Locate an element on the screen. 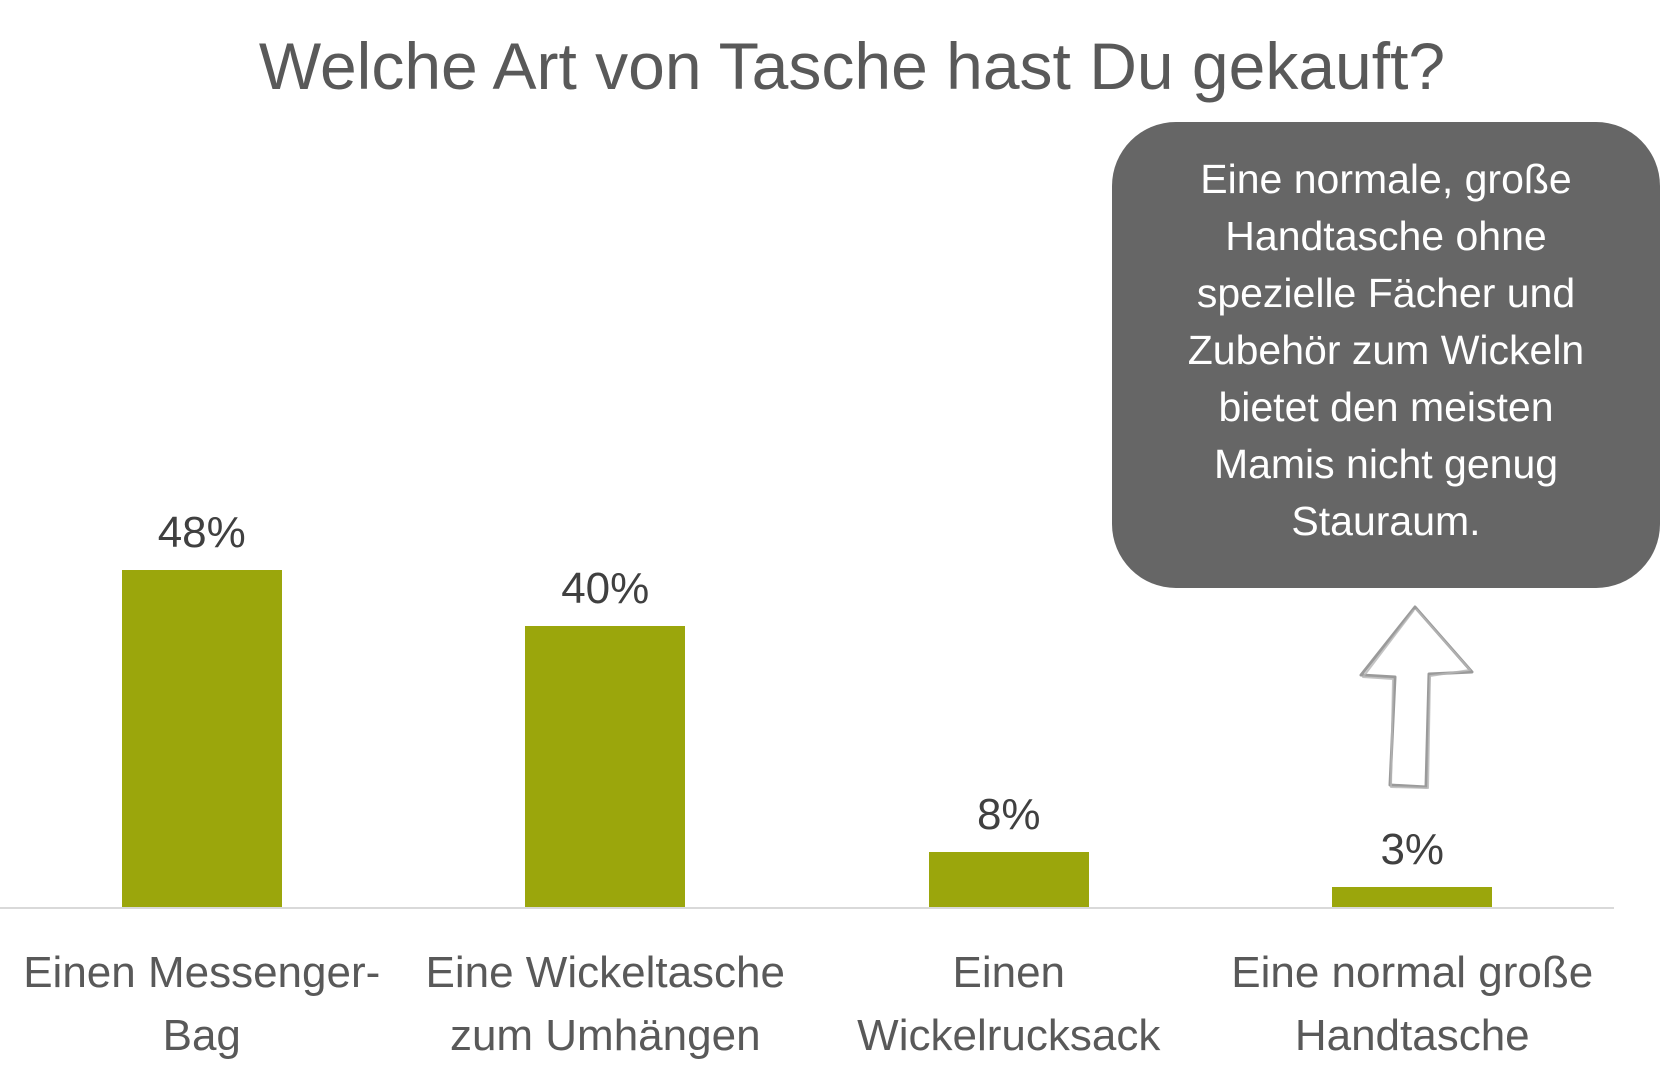  category-label-wickelrucksack: Einen Wickelrucksack is located at coordinates (1009, 1004).